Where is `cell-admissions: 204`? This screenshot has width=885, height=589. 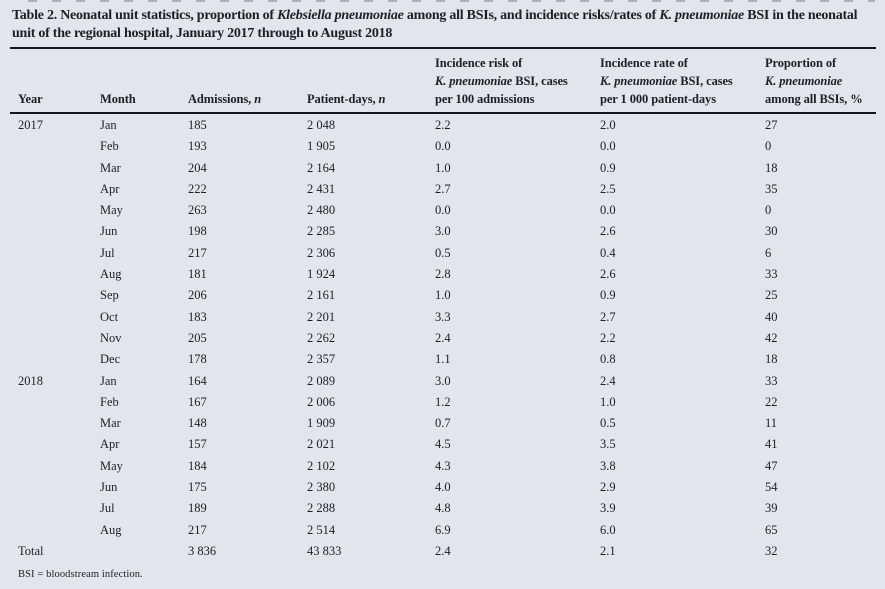 cell-admissions: 204 is located at coordinates (197, 167).